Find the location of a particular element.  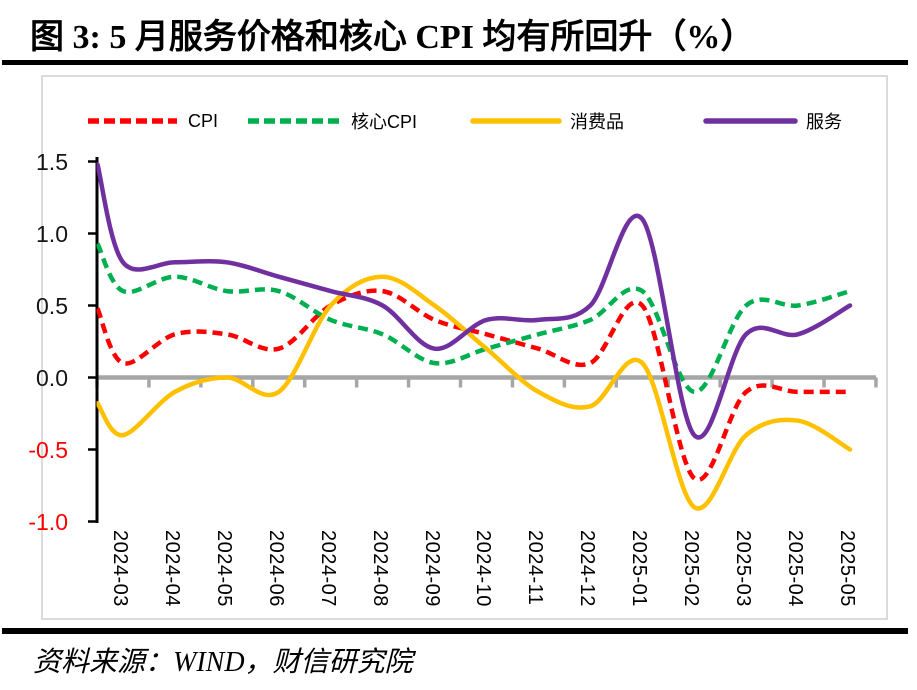

x-axis-label-2024-03: 2024-03 is located at coordinates (119, 568).